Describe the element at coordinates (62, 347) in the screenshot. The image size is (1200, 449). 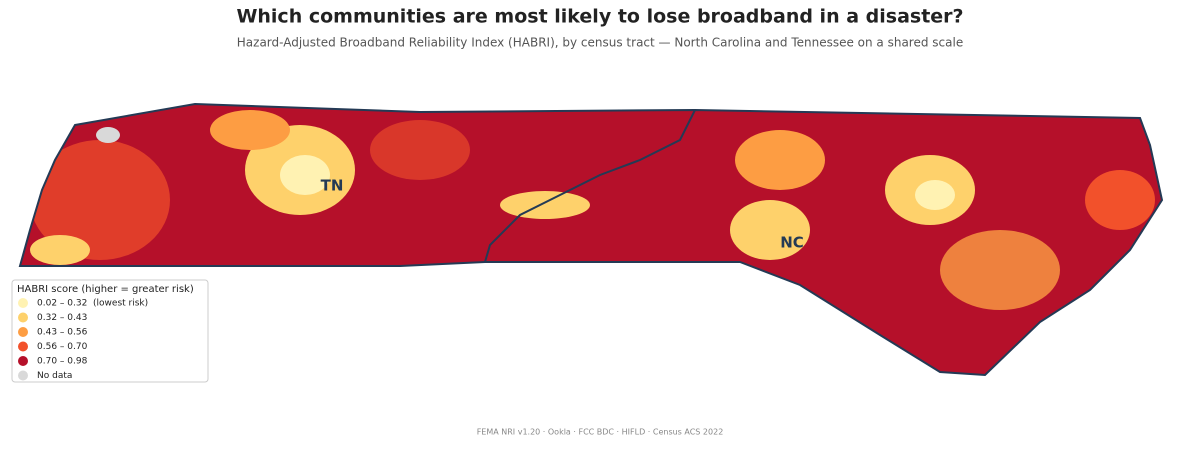
I see `legend-label: 0.56 – 0.70` at that location.